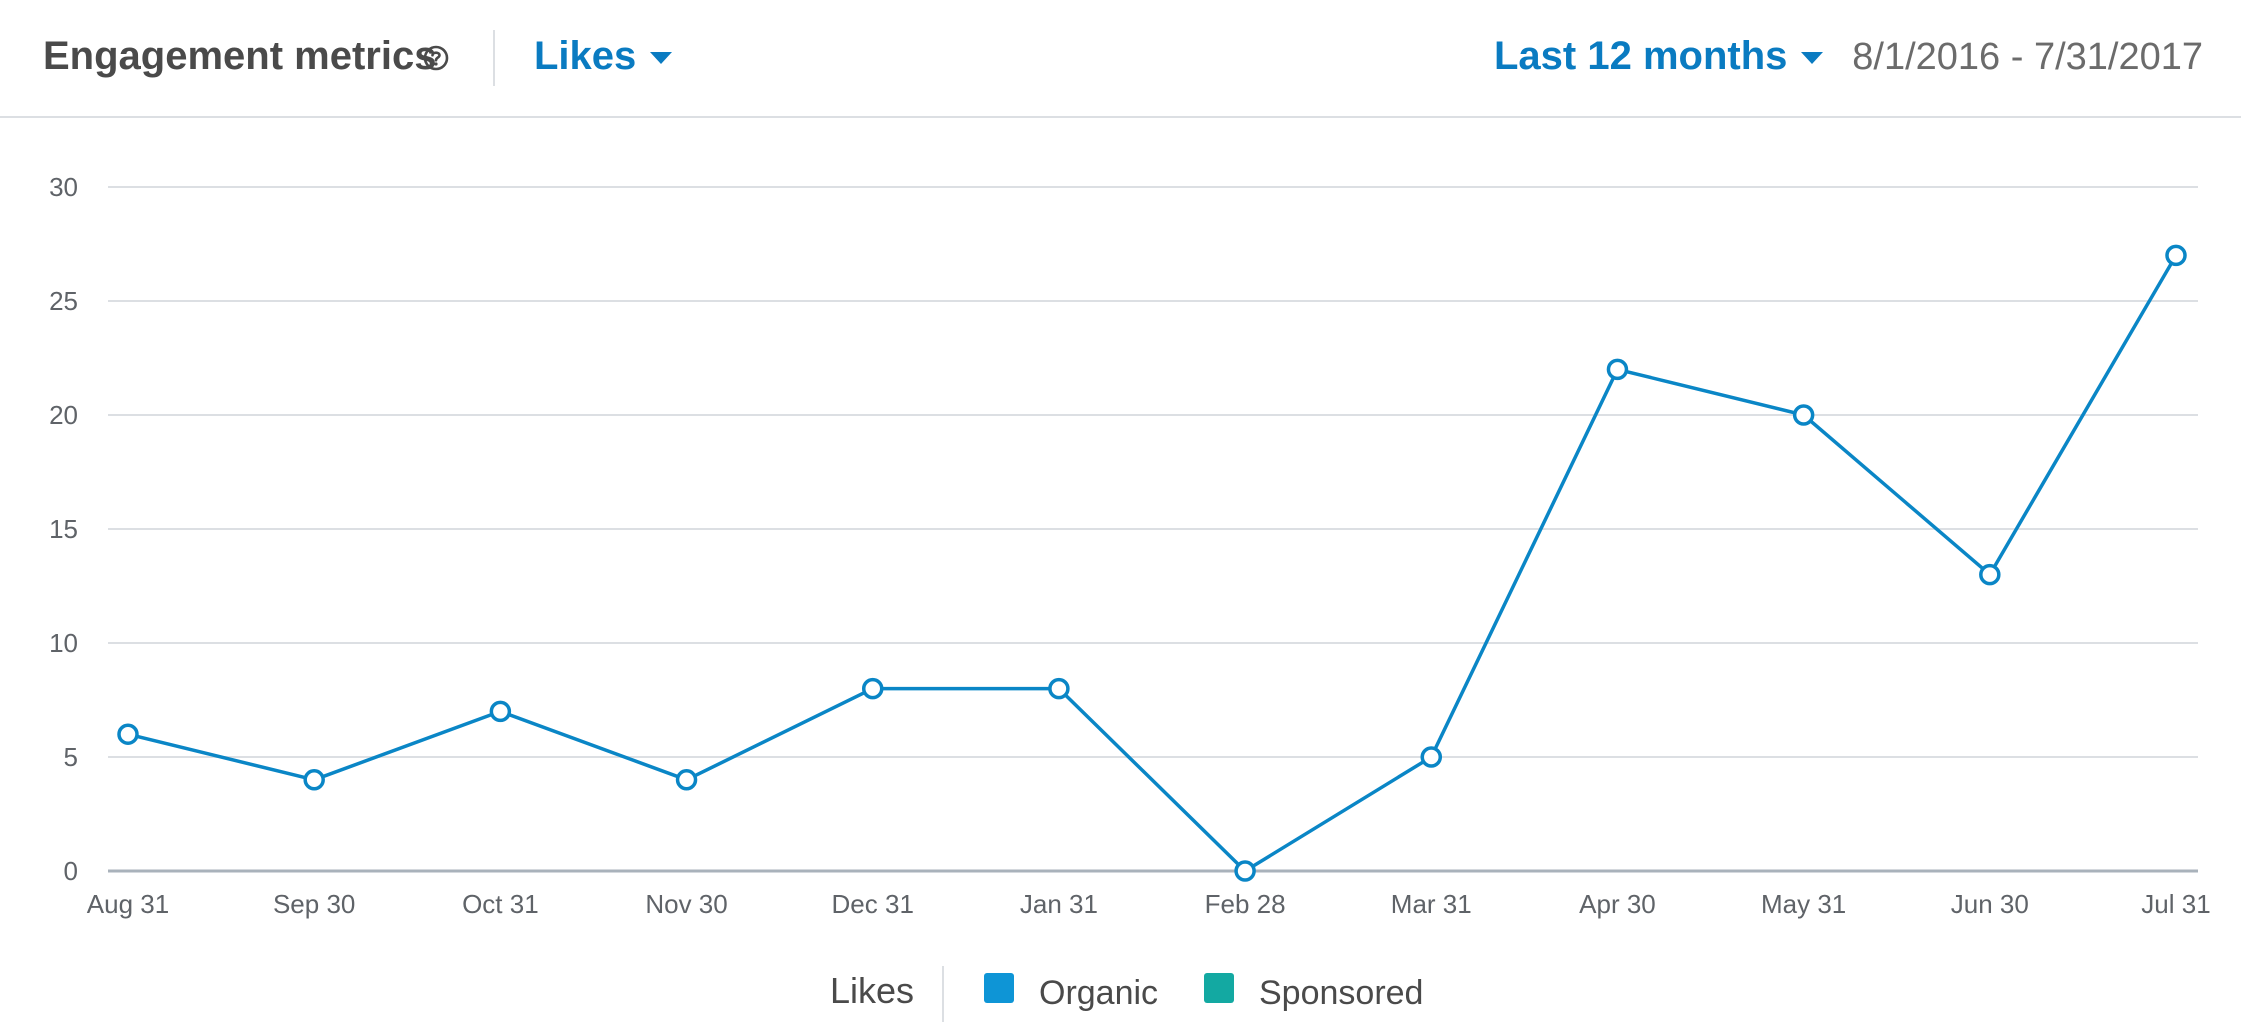 This screenshot has width=2241, height=1036. I want to click on chart-title: Engagement metrics, so click(240, 56).